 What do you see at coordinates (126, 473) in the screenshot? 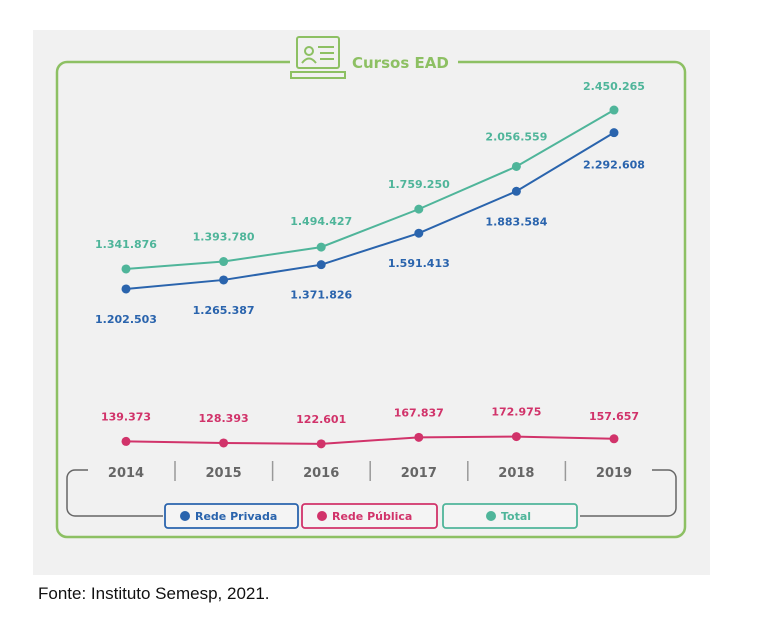
I see `x-tick-label: 2014` at bounding box center [126, 473].